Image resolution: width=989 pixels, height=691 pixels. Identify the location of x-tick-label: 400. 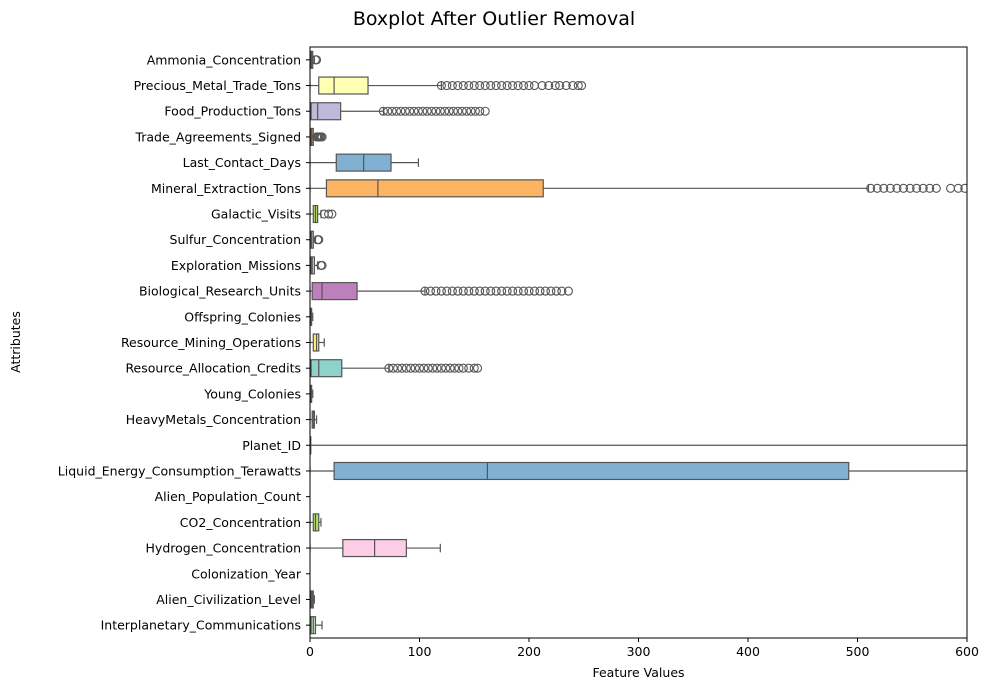
(748, 651).